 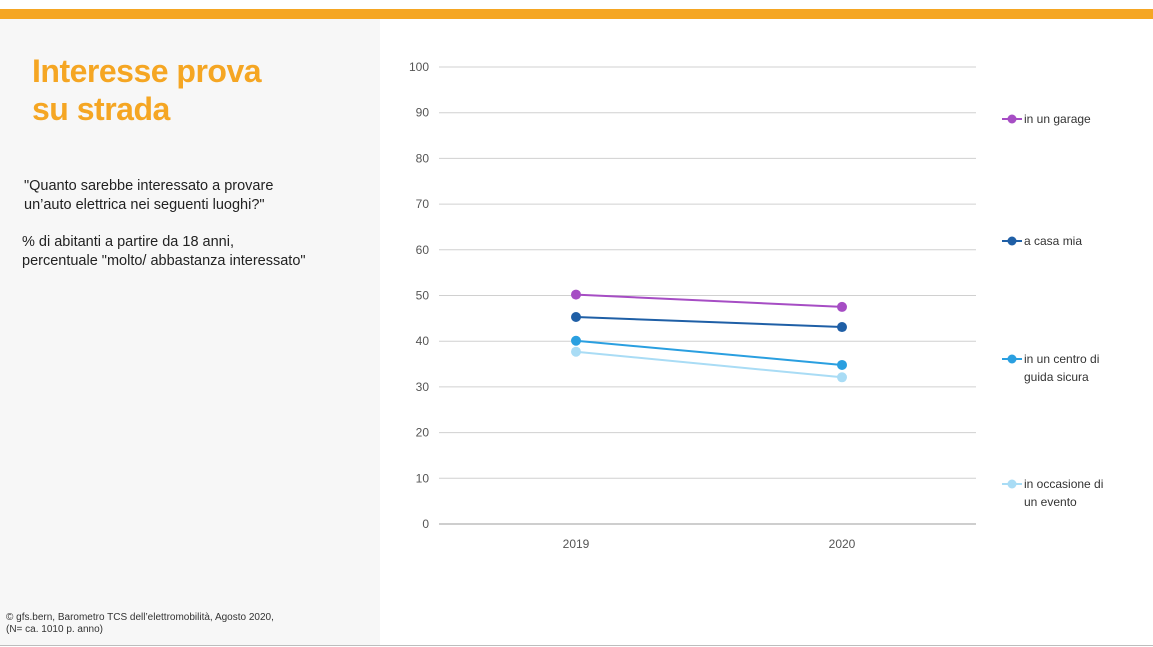 What do you see at coordinates (128, 242) in the screenshot?
I see `population-line-1: % di abitanti a partire da 18 anni,` at bounding box center [128, 242].